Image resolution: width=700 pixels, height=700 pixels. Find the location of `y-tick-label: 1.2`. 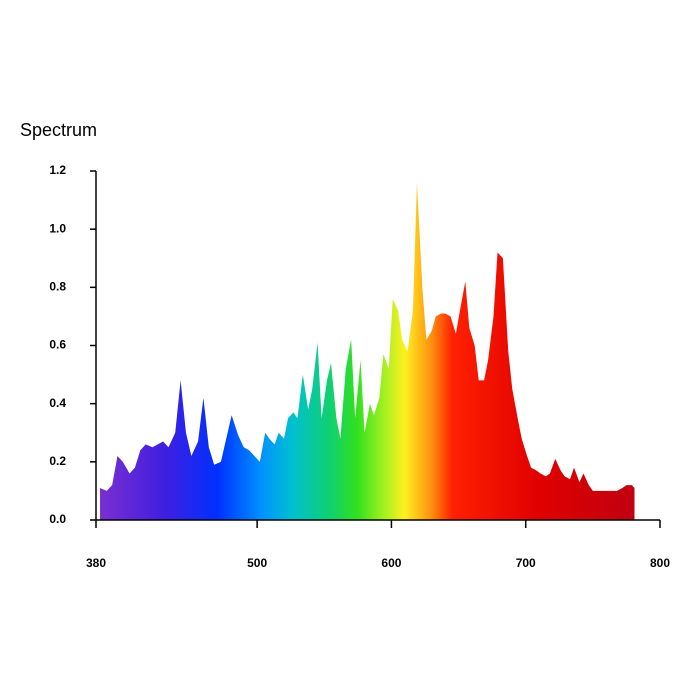

y-tick-label: 1.2 is located at coordinates (57, 170).